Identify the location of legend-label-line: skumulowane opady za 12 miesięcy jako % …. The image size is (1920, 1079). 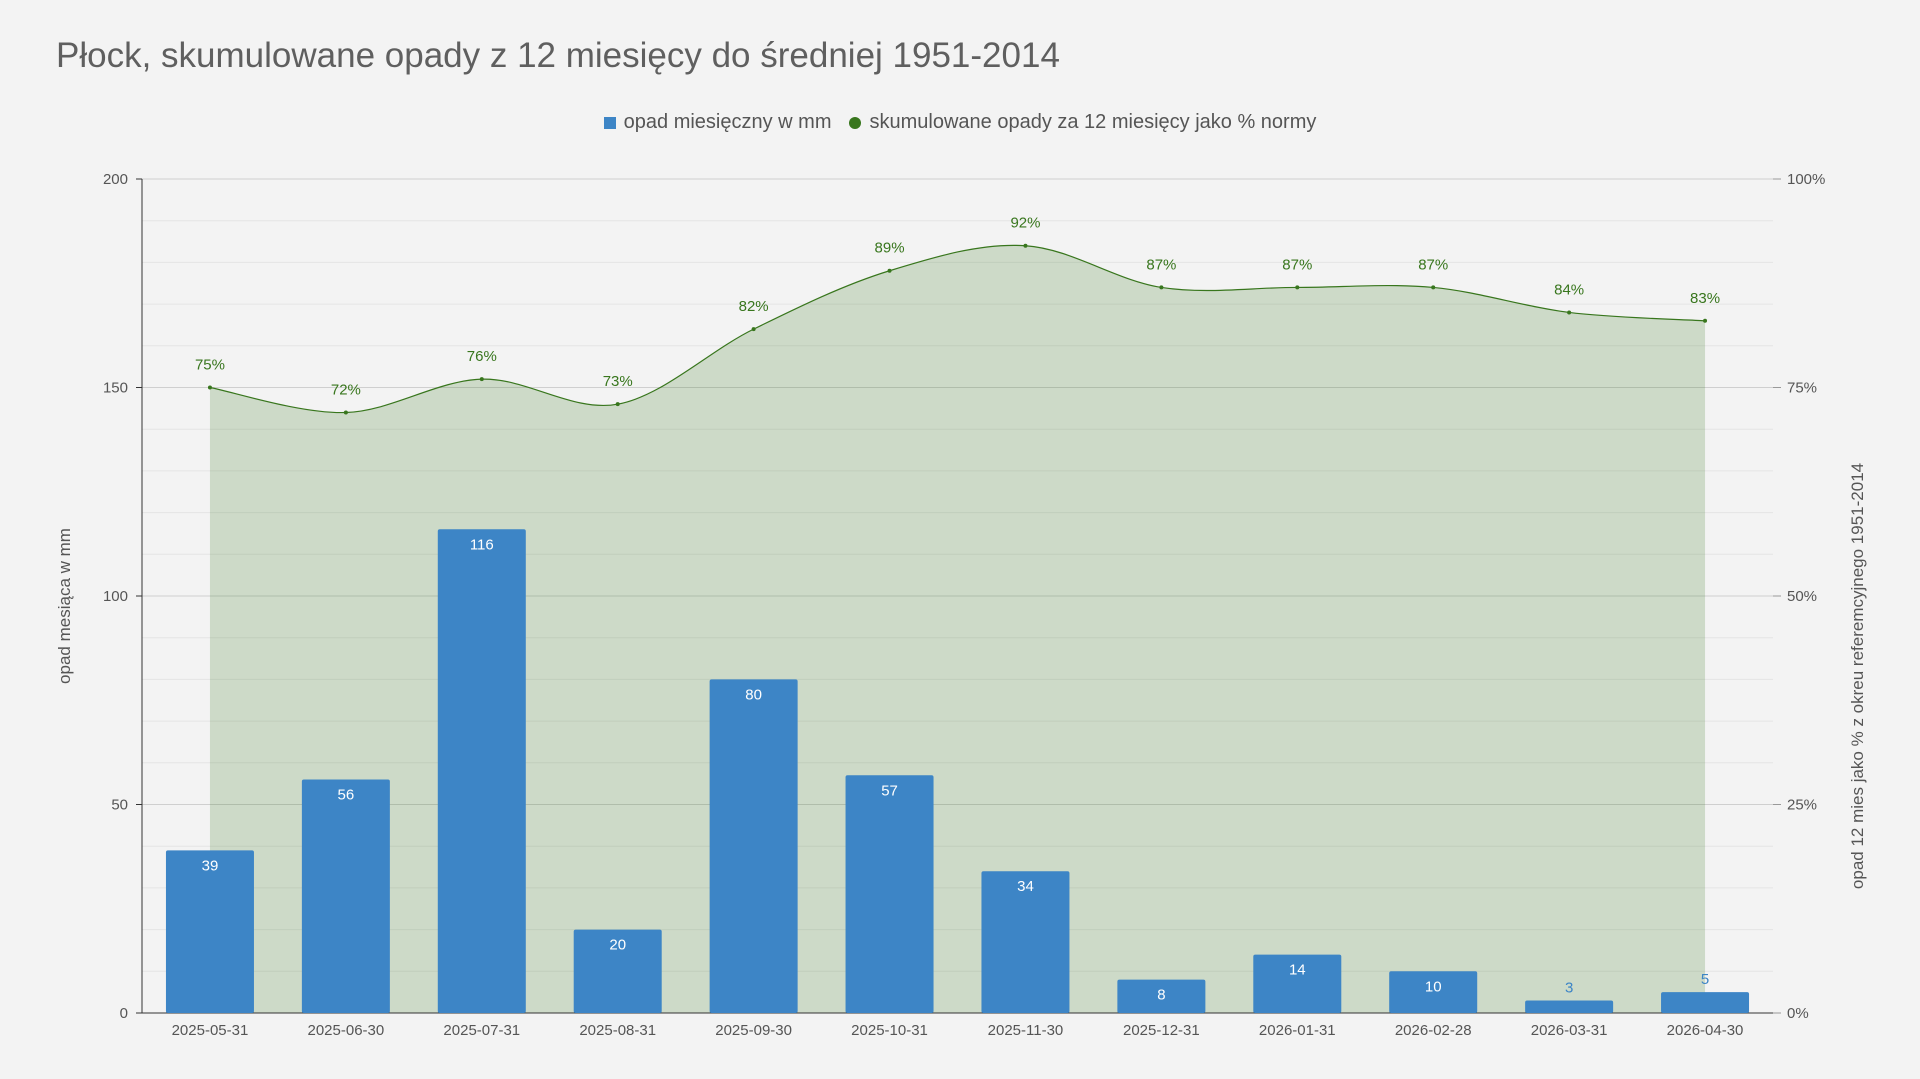
(1093, 122).